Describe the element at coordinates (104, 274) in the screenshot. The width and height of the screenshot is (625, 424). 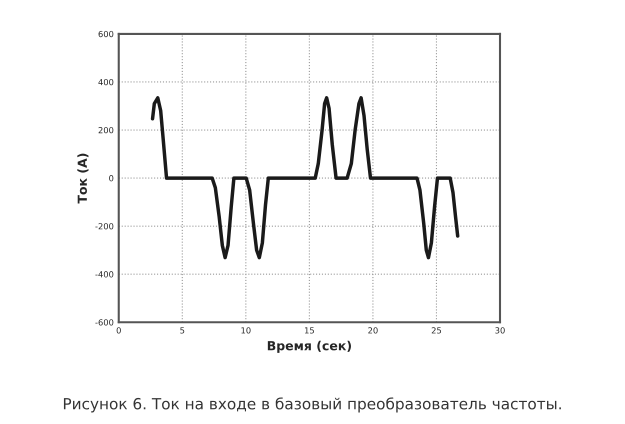
I see `y-tick-label: -400` at that location.